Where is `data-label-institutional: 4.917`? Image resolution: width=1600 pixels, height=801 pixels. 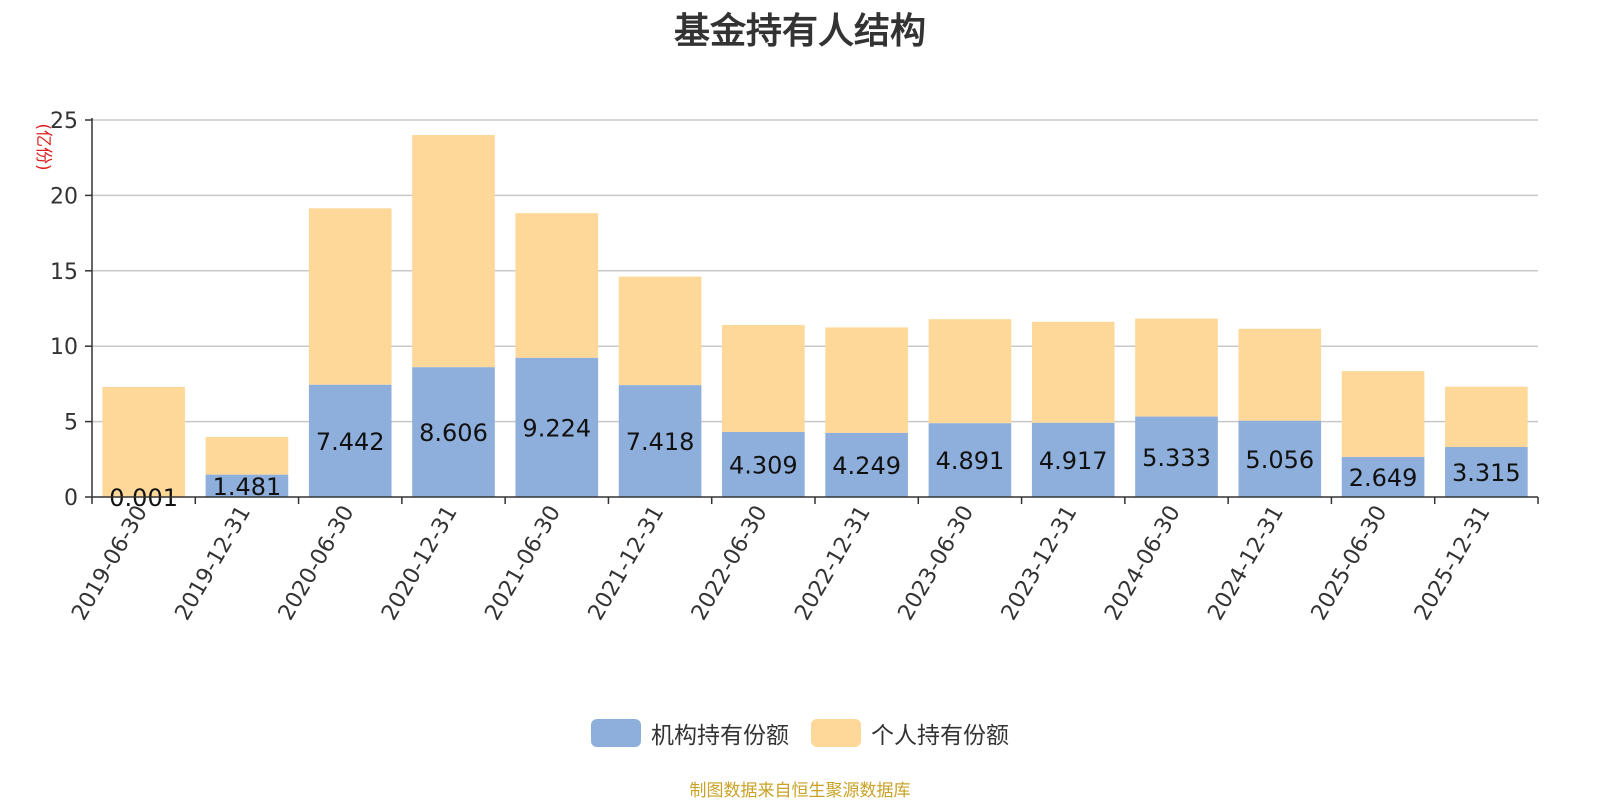
data-label-institutional: 4.917 is located at coordinates (1073, 461).